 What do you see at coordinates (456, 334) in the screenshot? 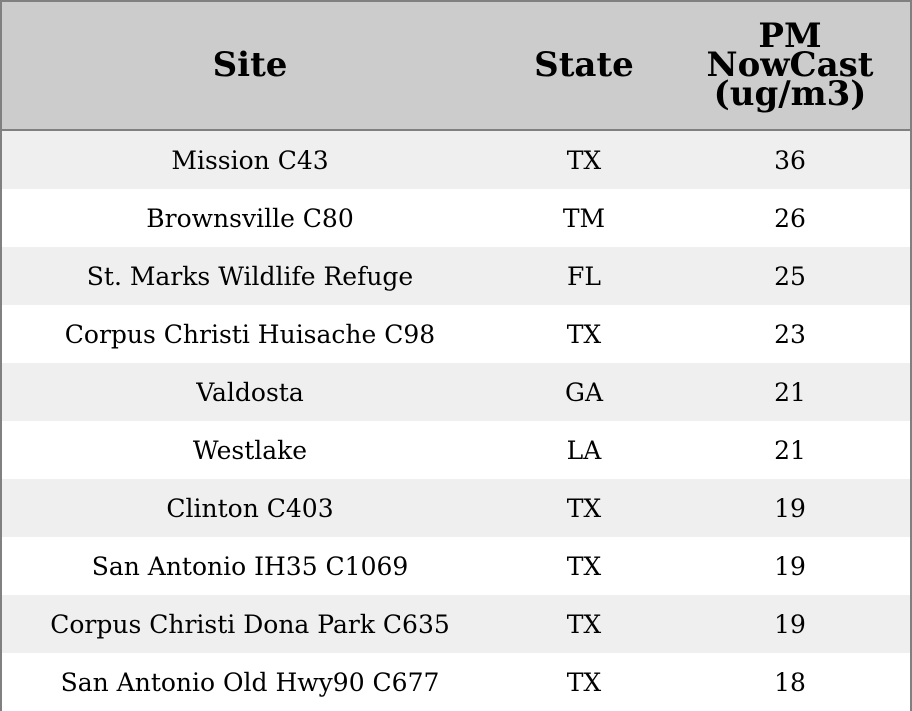
I see `table-row: Corpus Christi Huisache C98 TX 23` at bounding box center [456, 334].